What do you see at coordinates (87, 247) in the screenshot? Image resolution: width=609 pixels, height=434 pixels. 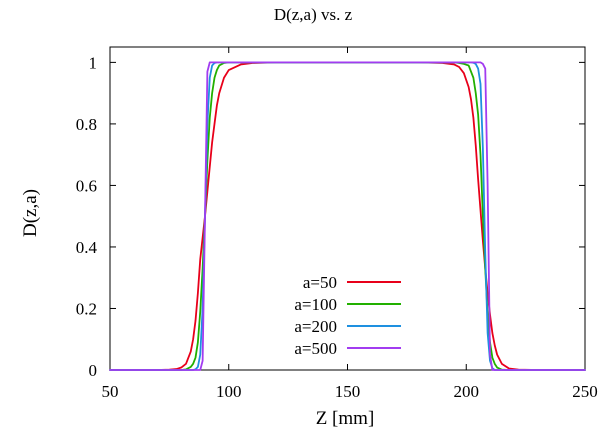 I see `y-tick-label: 0.4` at bounding box center [87, 247].